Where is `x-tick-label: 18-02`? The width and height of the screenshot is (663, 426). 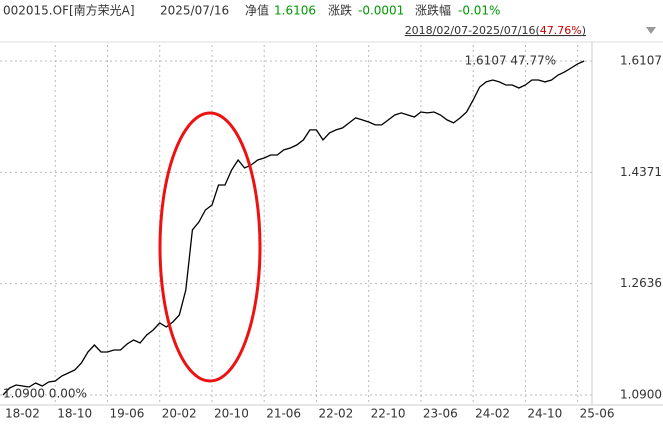 x-tick-label: 18-02 is located at coordinates (22, 414).